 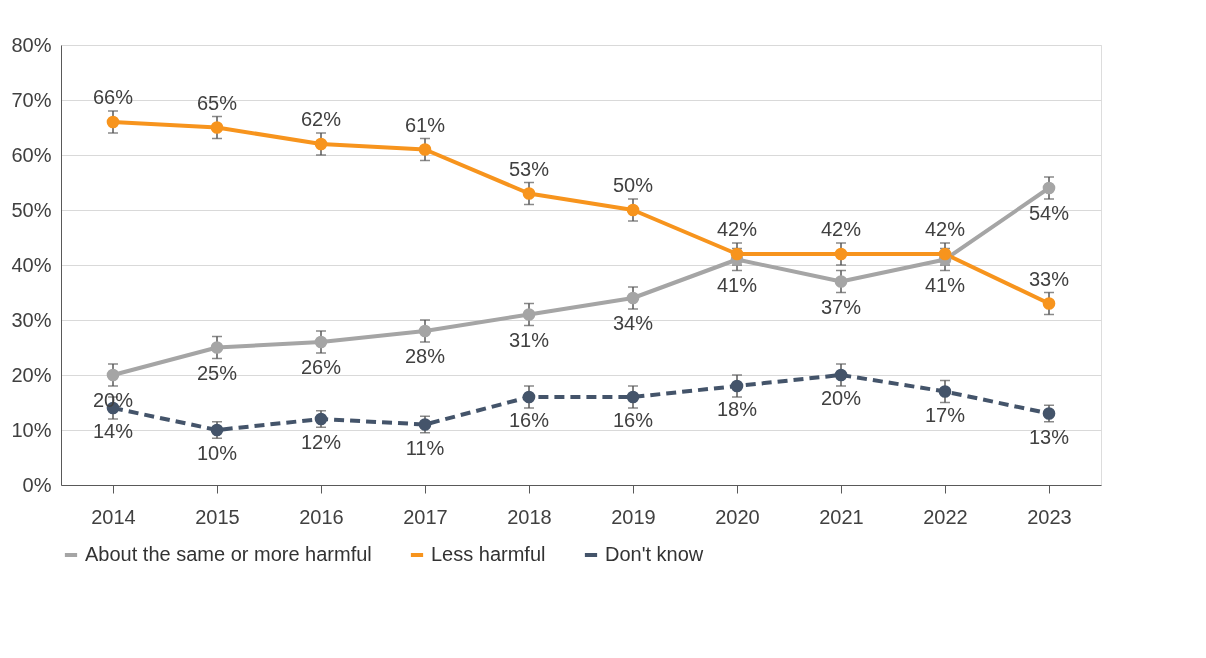 I want to click on data-label: 13%, so click(x=1049, y=436).